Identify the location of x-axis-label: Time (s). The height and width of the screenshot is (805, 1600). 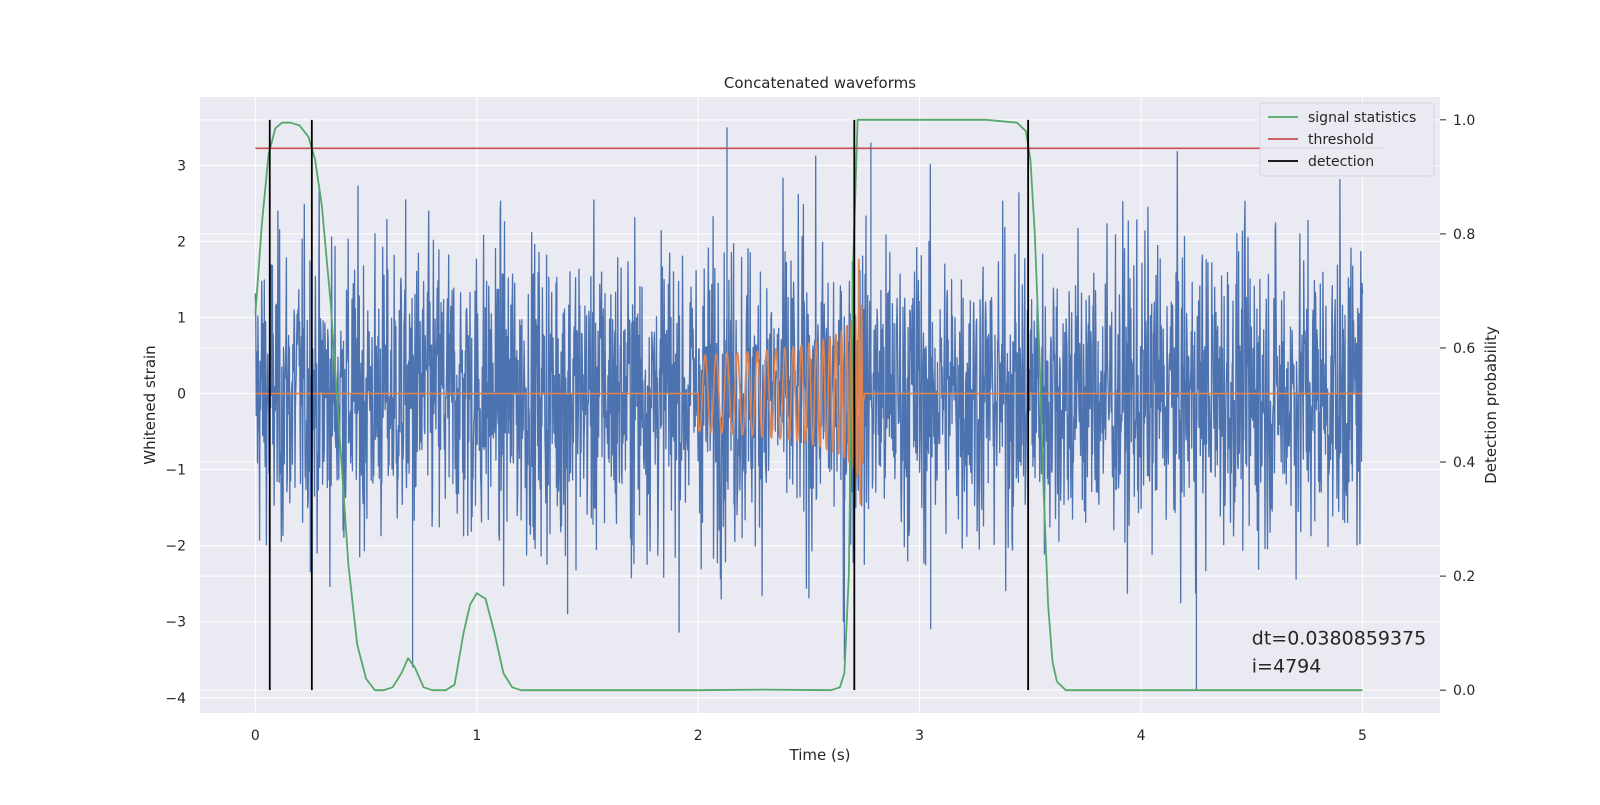
(820, 755).